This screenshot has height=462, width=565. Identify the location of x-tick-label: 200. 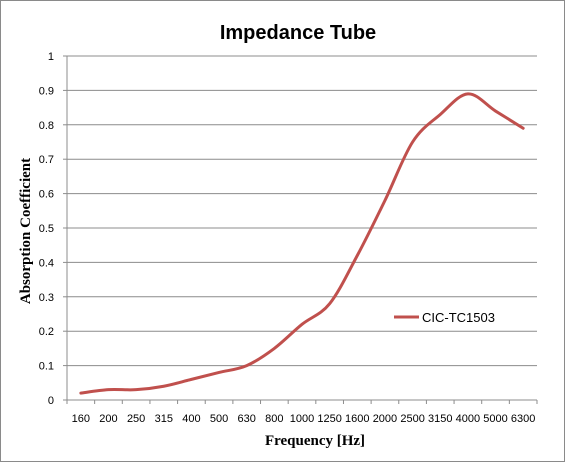
(108, 419).